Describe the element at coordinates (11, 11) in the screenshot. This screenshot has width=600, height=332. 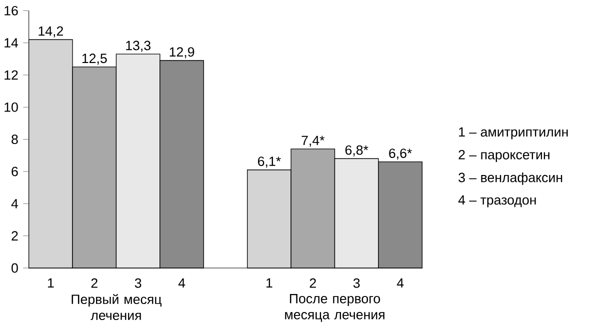
I see `y-tick-label: 16` at that location.